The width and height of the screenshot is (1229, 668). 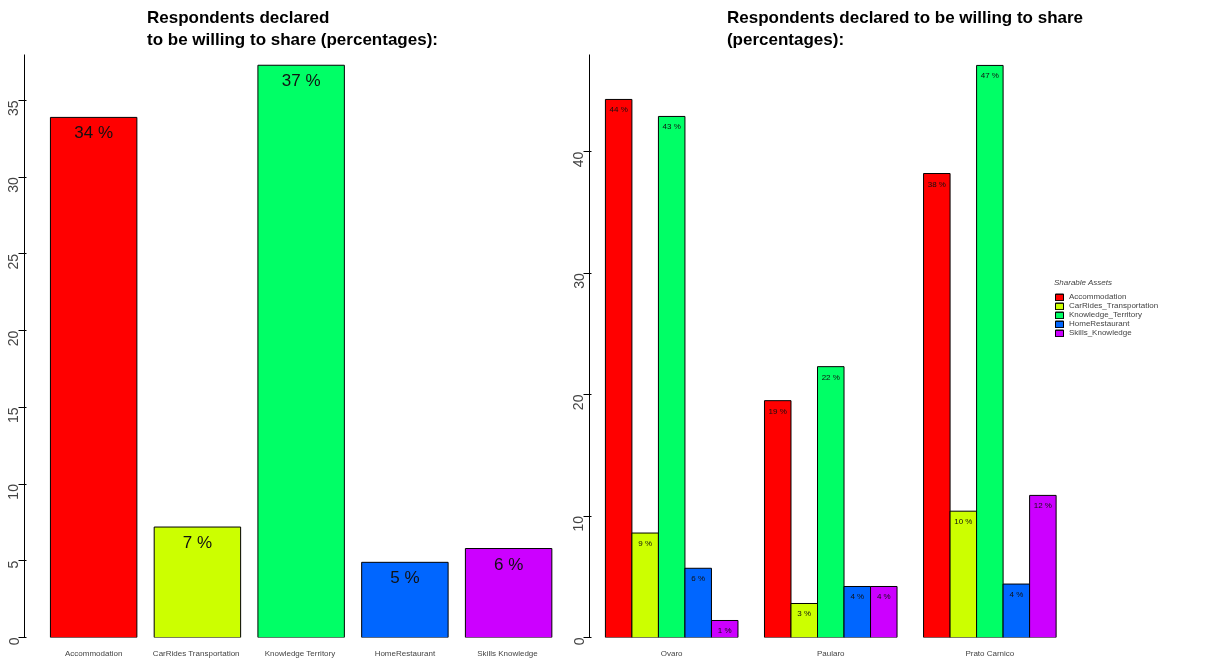 I want to click on legend-label: Accommodation, so click(x=1098, y=296).